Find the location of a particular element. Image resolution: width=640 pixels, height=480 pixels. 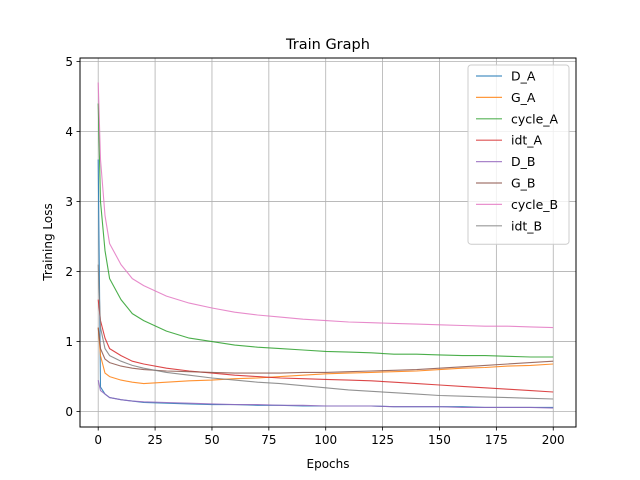

y-tick-label: 3 is located at coordinates (69, 202).